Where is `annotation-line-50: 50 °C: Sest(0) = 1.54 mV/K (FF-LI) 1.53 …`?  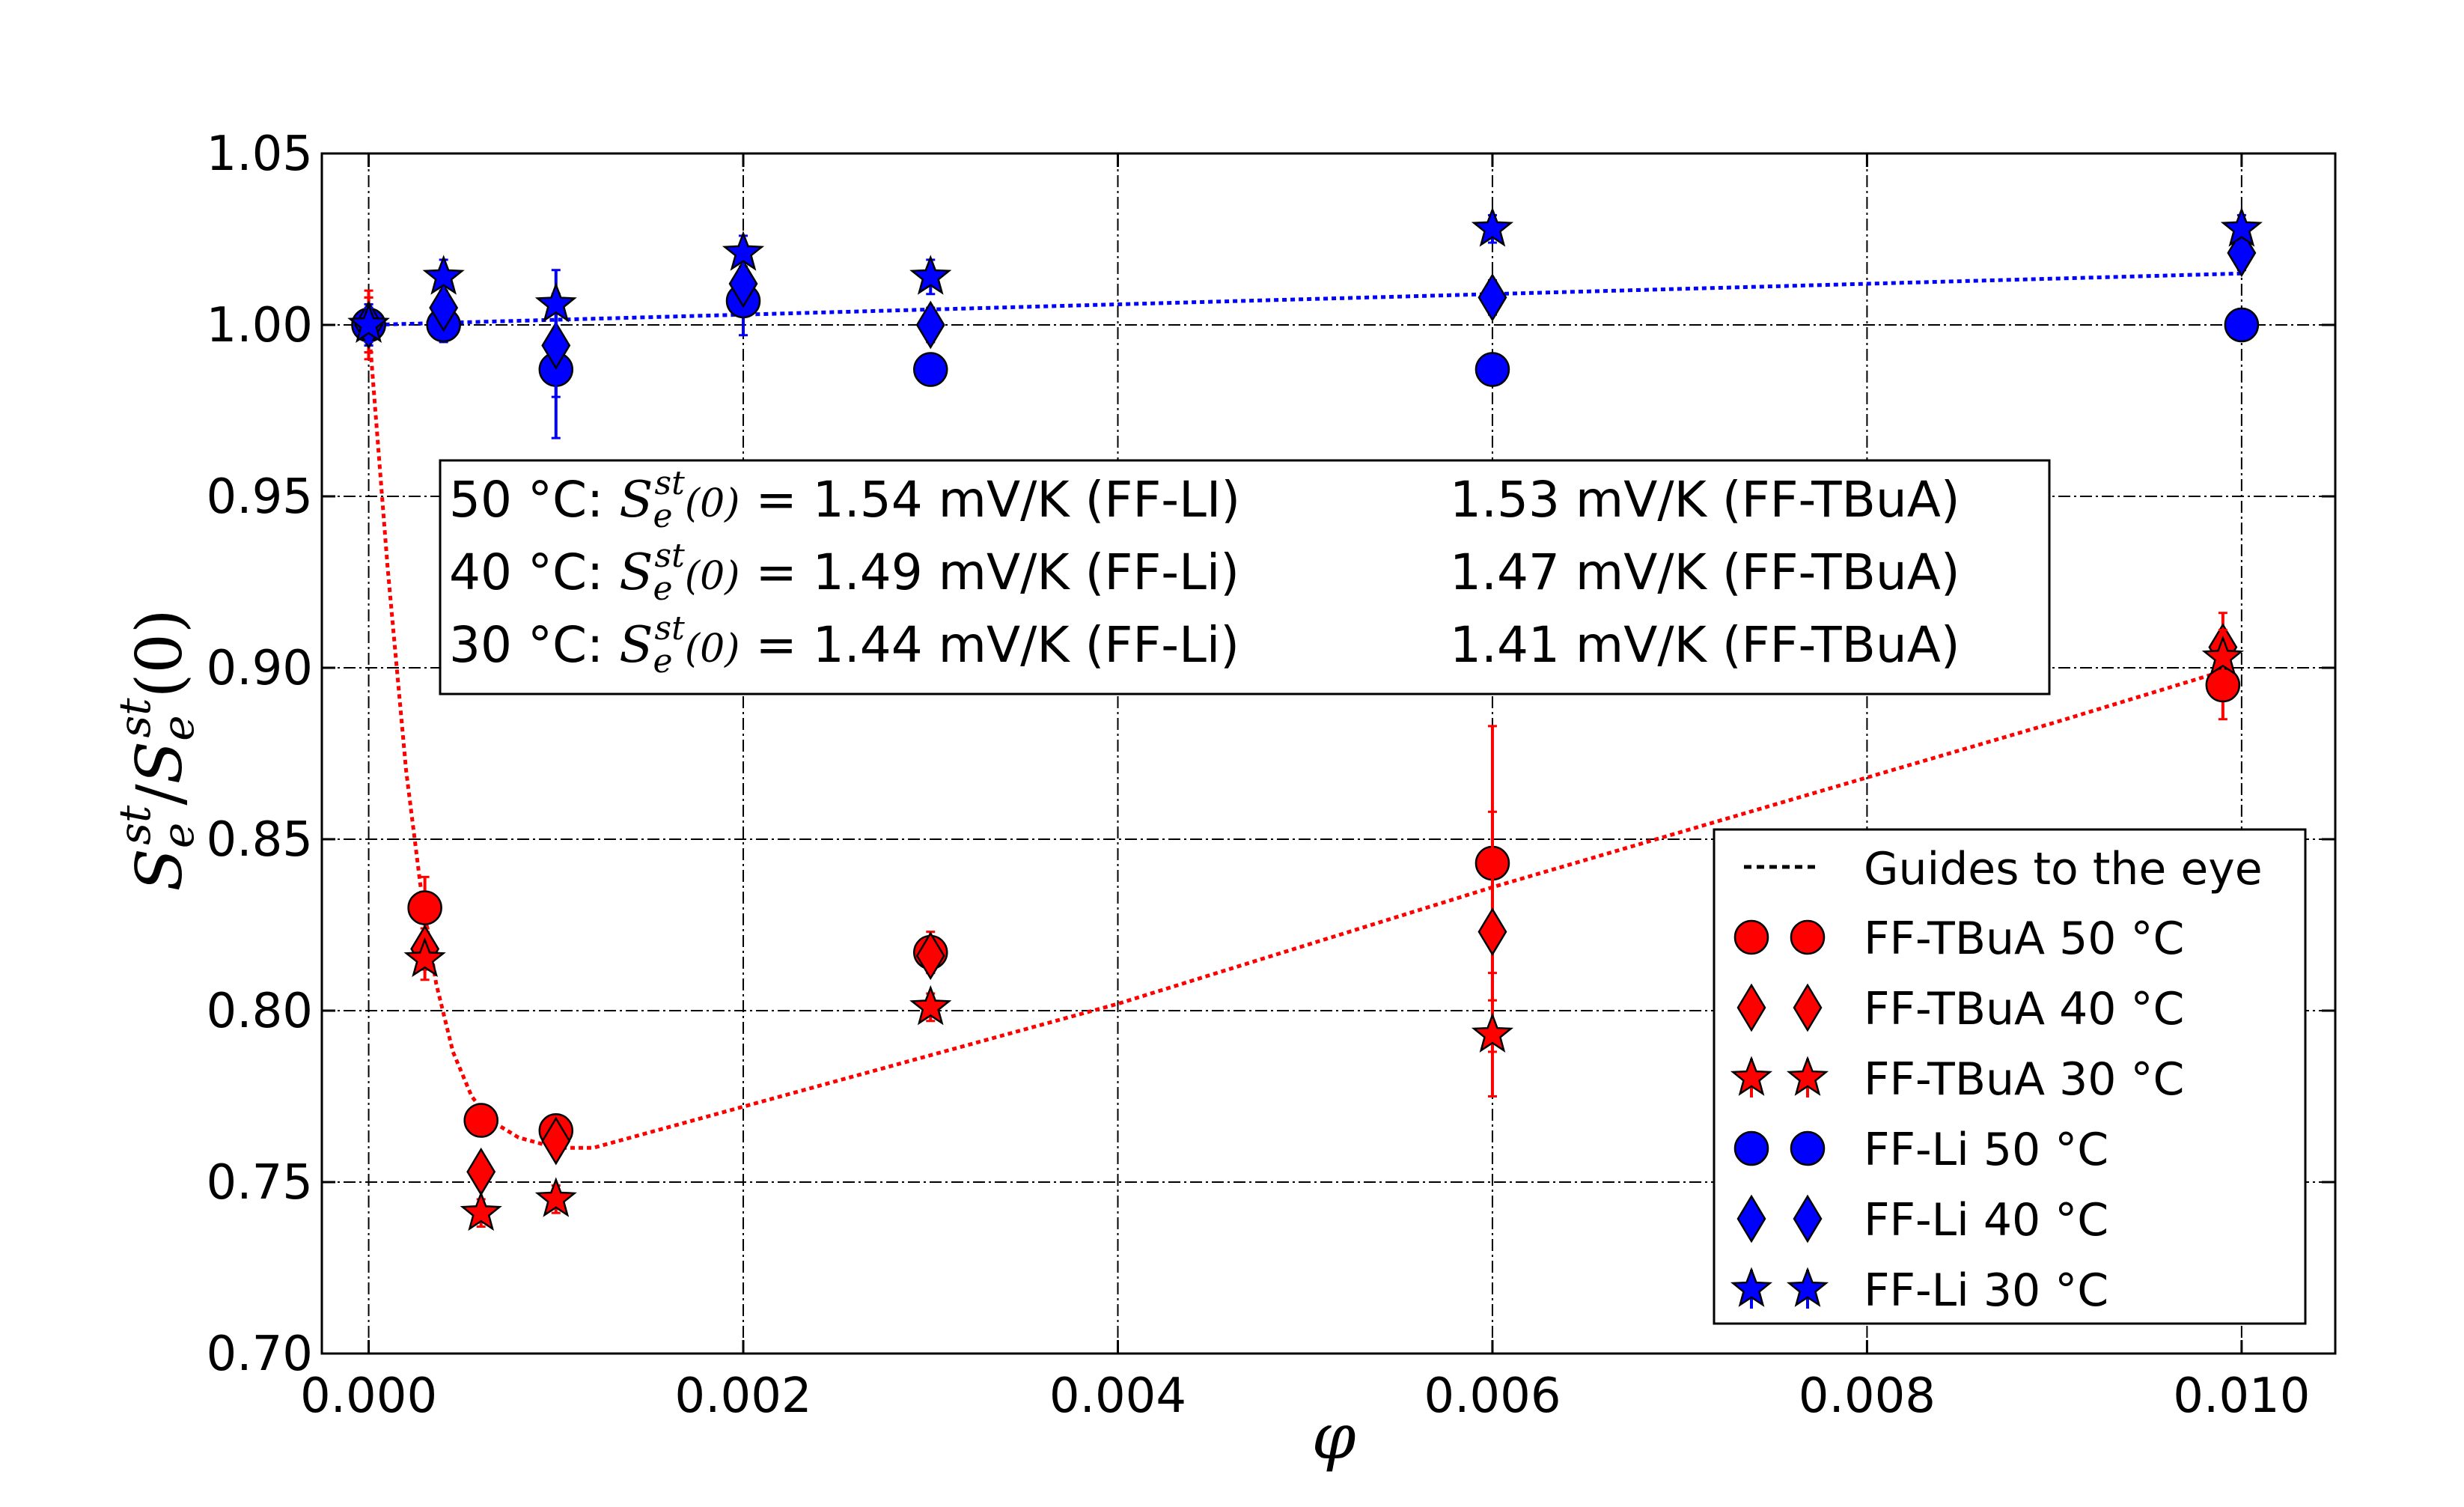
annotation-line-50: 50 °C: Sest(0) = 1.54 mV/K (FF-LI) 1.53 … is located at coordinates (1204, 500).